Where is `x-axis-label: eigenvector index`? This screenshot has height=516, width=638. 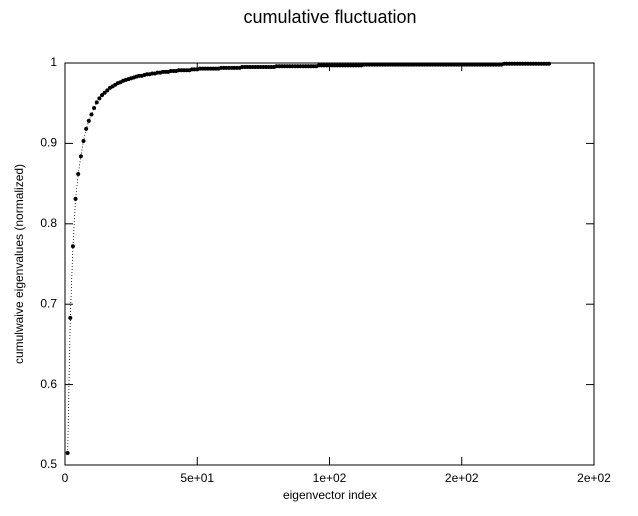
x-axis-label: eigenvector index is located at coordinates (330, 495).